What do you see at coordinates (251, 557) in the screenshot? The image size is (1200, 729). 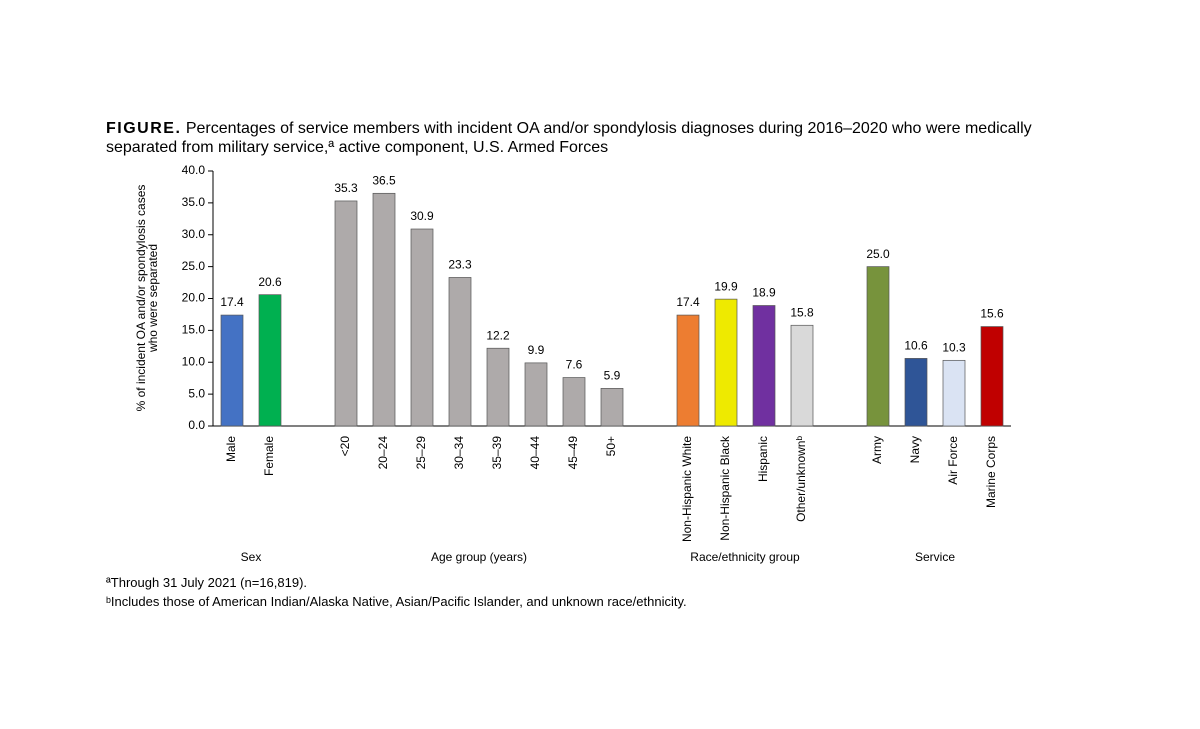 I see `group-label: Sex` at bounding box center [251, 557].